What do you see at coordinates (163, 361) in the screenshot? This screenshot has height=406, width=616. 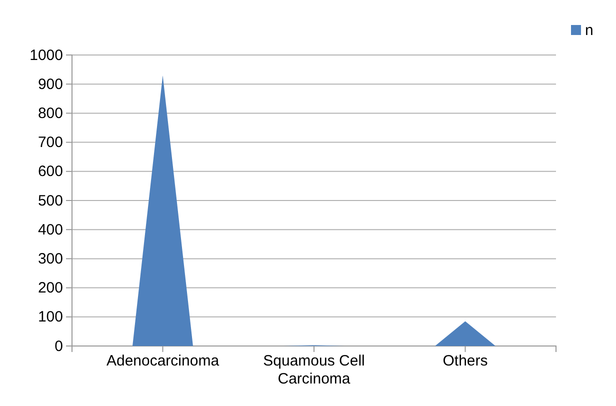 I see `x-tick-label: Adenocarcinoma` at bounding box center [163, 361].